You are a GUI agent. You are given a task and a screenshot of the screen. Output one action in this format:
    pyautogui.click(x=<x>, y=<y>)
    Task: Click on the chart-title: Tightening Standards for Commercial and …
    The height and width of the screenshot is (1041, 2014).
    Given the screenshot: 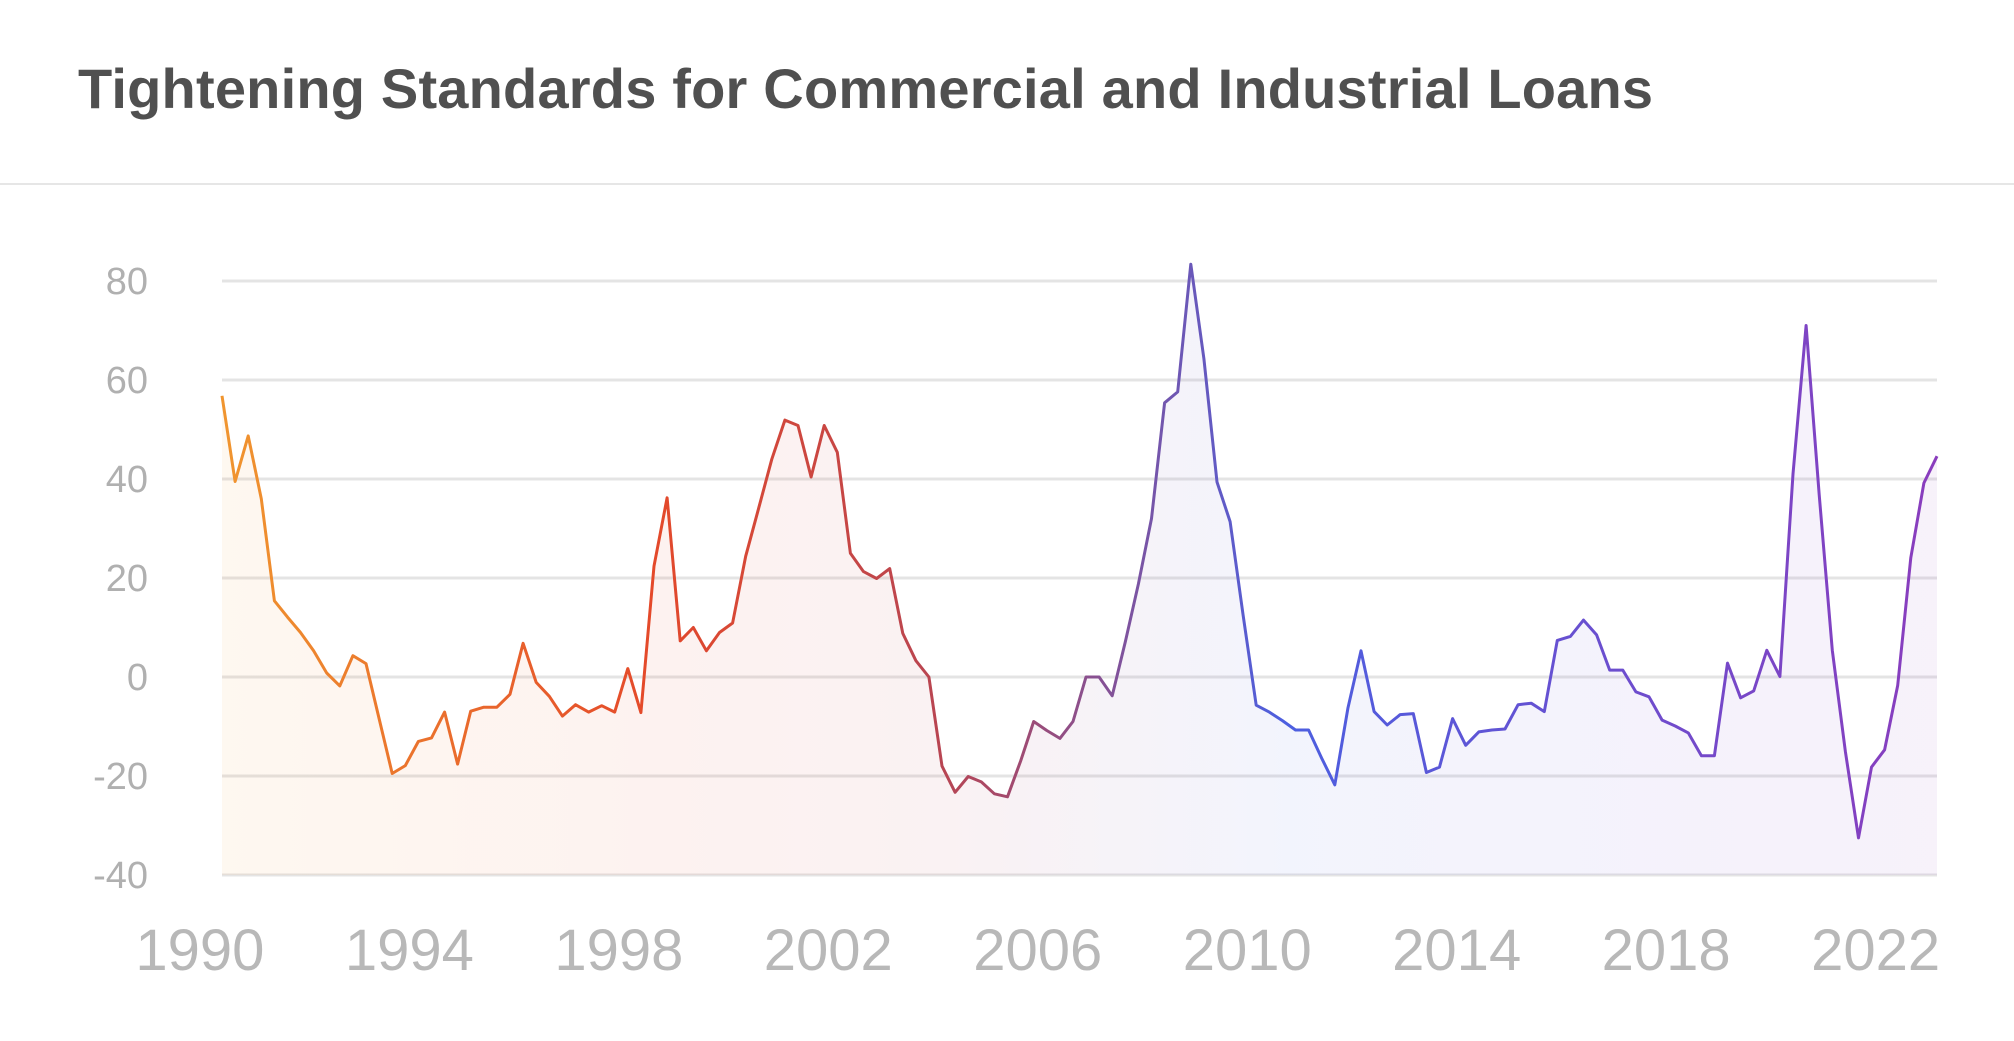 What is the action you would take?
    pyautogui.click(x=866, y=88)
    